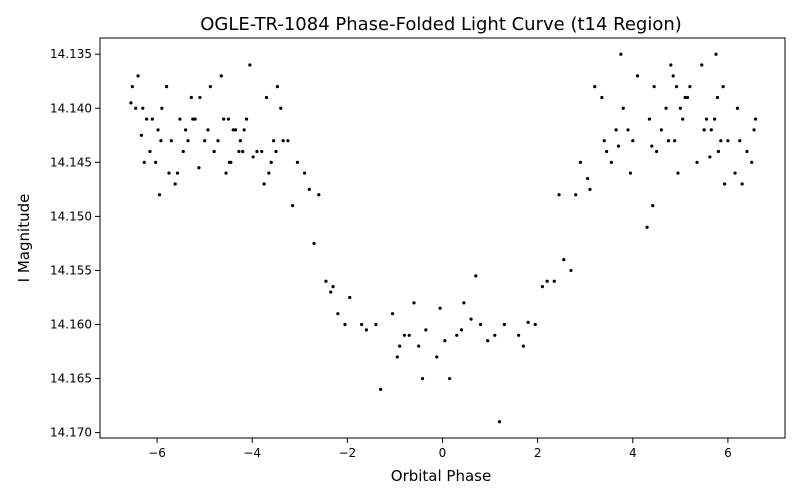 The width and height of the screenshot is (800, 500). Describe the element at coordinates (252, 453) in the screenshot. I see `x-tick-label: −4` at that location.